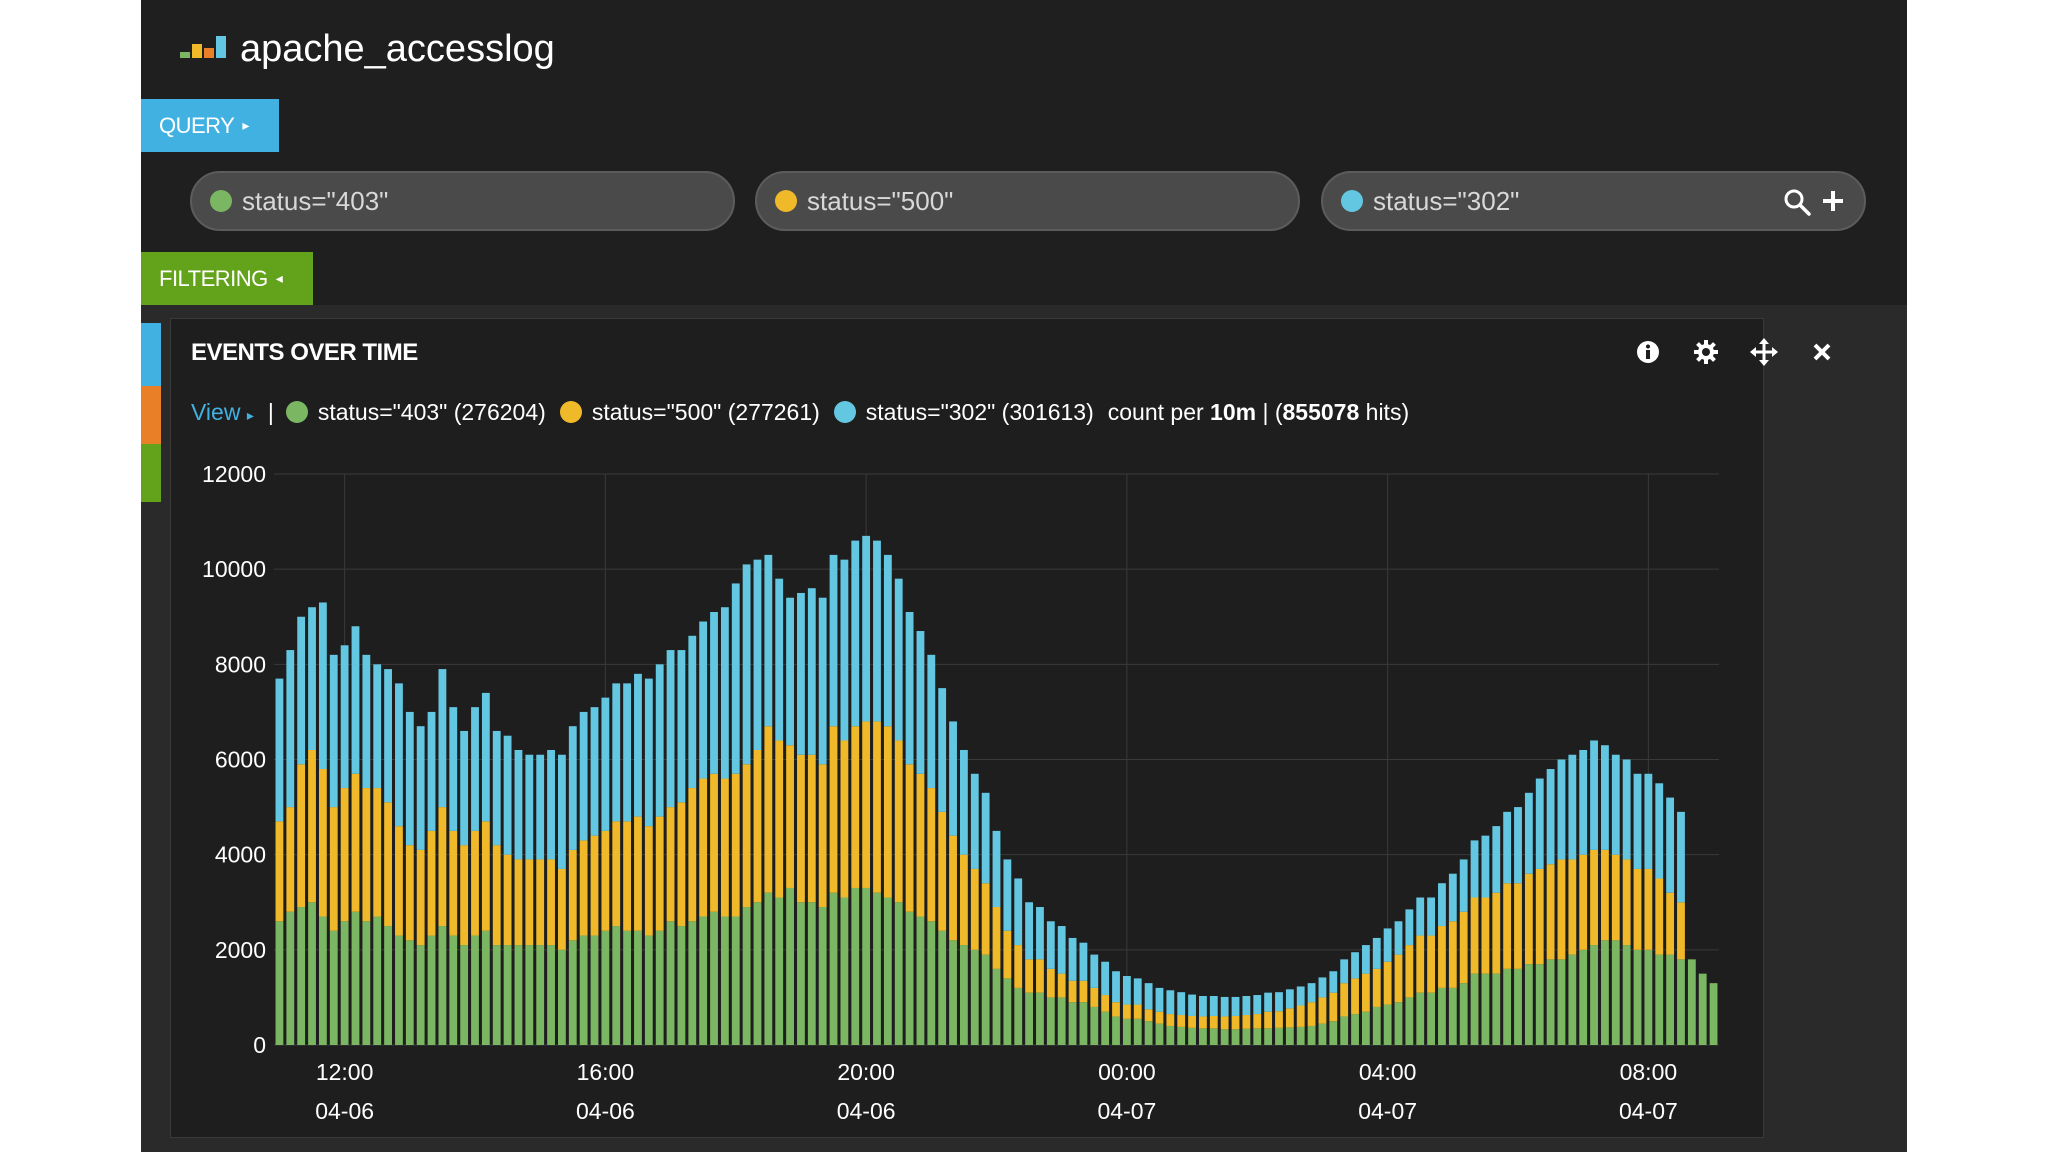 Image resolution: width=2048 pixels, height=1152 pixels. Describe the element at coordinates (1649, 1072) in the screenshot. I see `x-tick-time-label: 08:00` at that location.